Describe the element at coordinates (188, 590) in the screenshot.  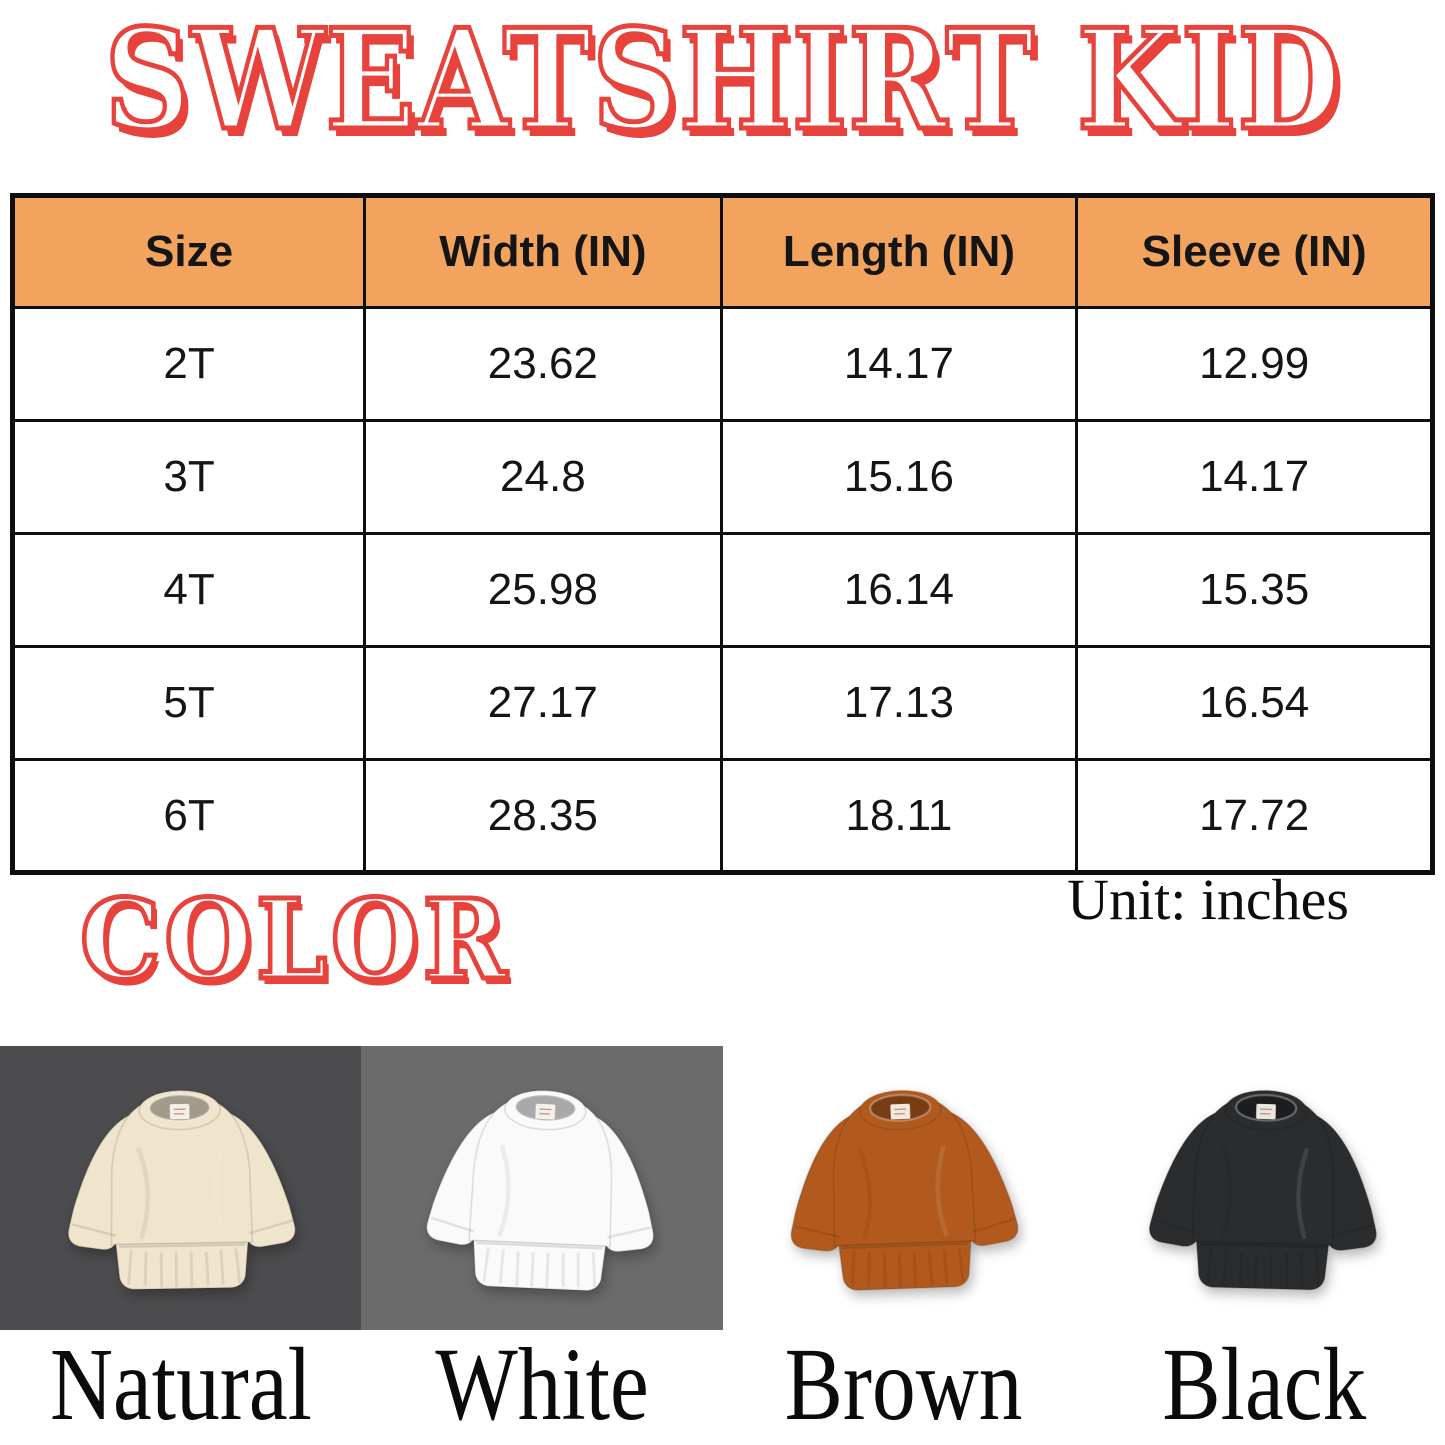
I see `cell-size: 4T` at that location.